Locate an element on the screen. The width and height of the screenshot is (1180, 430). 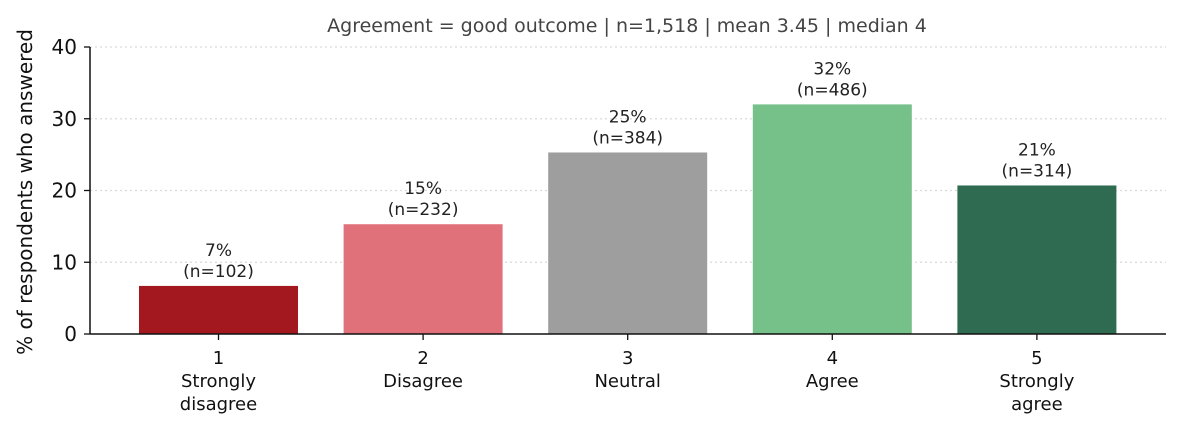
data-label-count: (n=232) is located at coordinates (423, 210).